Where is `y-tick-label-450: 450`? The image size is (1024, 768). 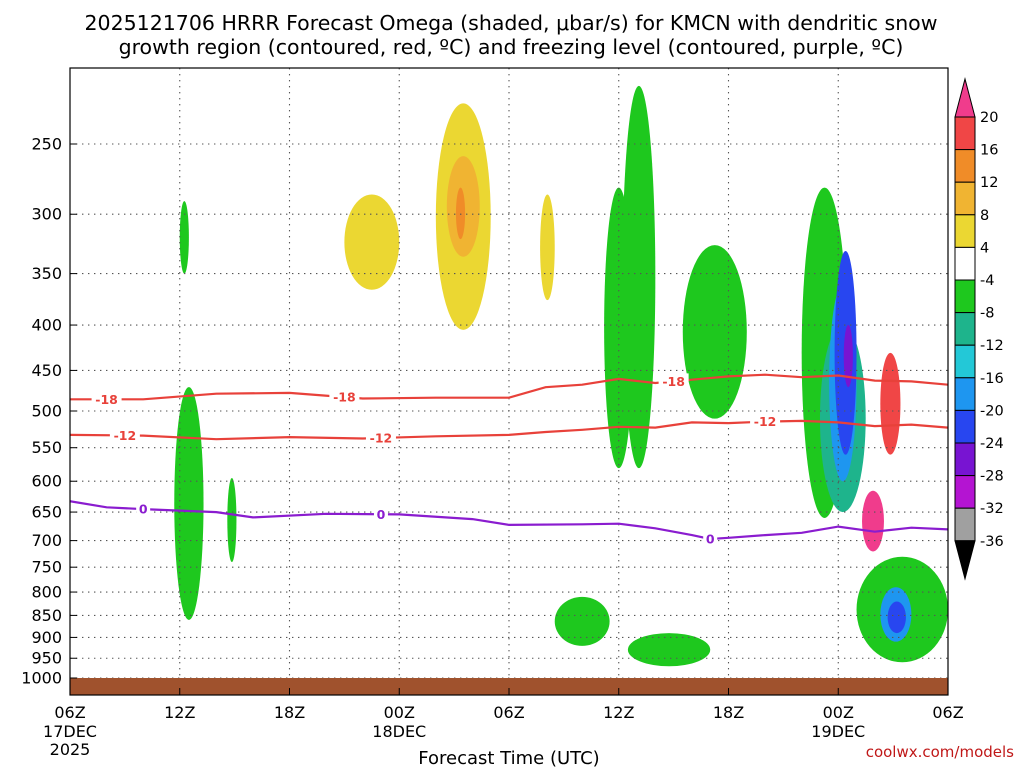 y-tick-label-450: 450 is located at coordinates (46, 370).